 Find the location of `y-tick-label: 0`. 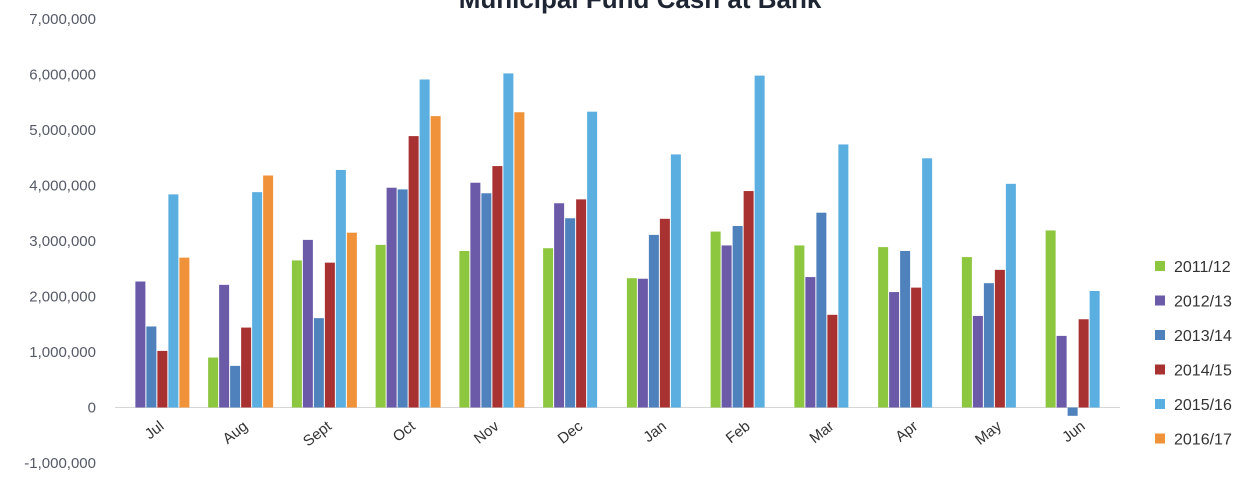

y-tick-label: 0 is located at coordinates (92, 408).